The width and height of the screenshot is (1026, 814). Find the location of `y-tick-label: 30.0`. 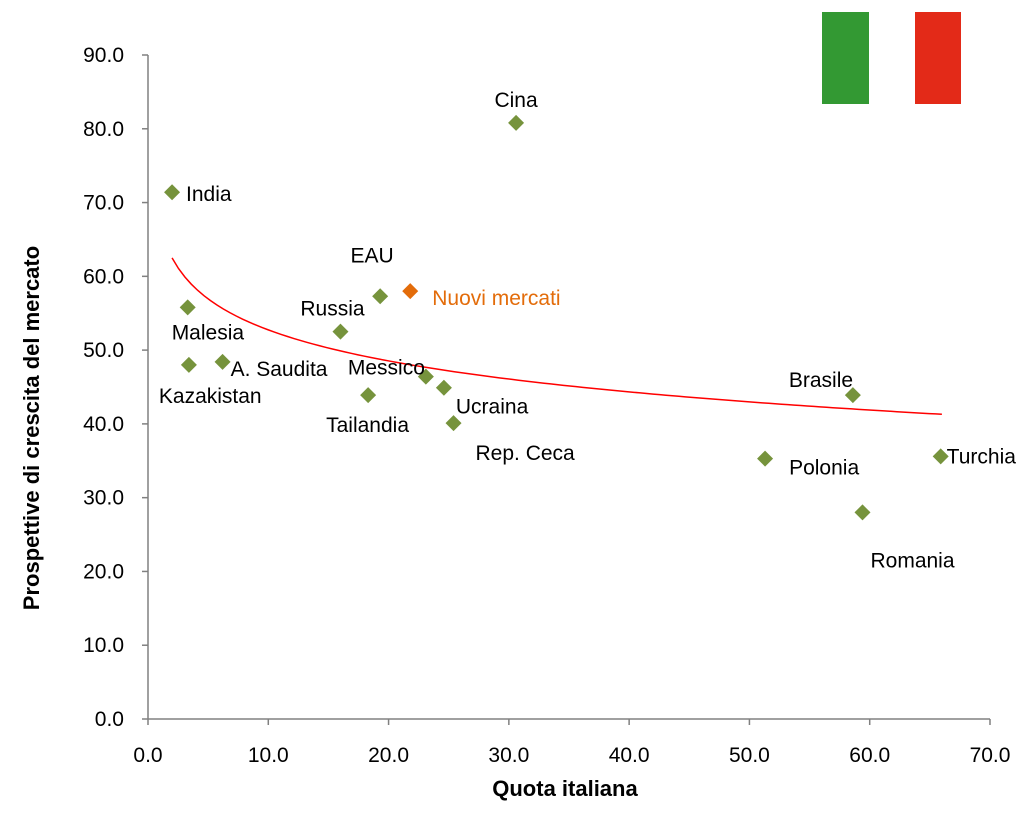

y-tick-label: 30.0 is located at coordinates (103, 498).